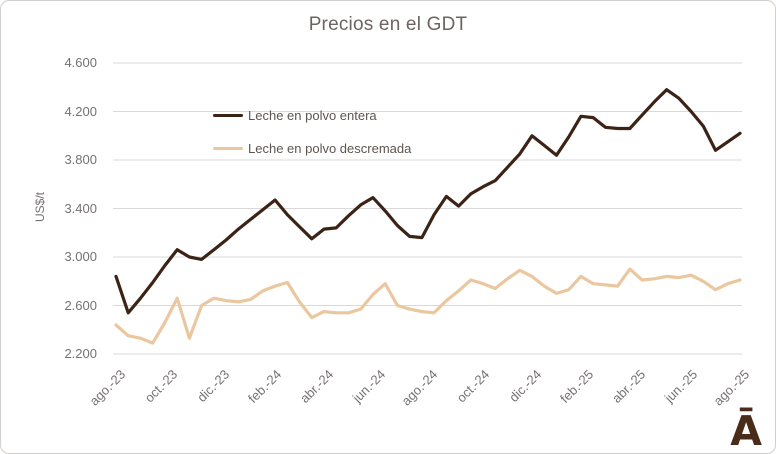 This screenshot has height=454, width=776. Describe the element at coordinates (80, 353) in the screenshot. I see `y-tick-label: 2.200` at that location.